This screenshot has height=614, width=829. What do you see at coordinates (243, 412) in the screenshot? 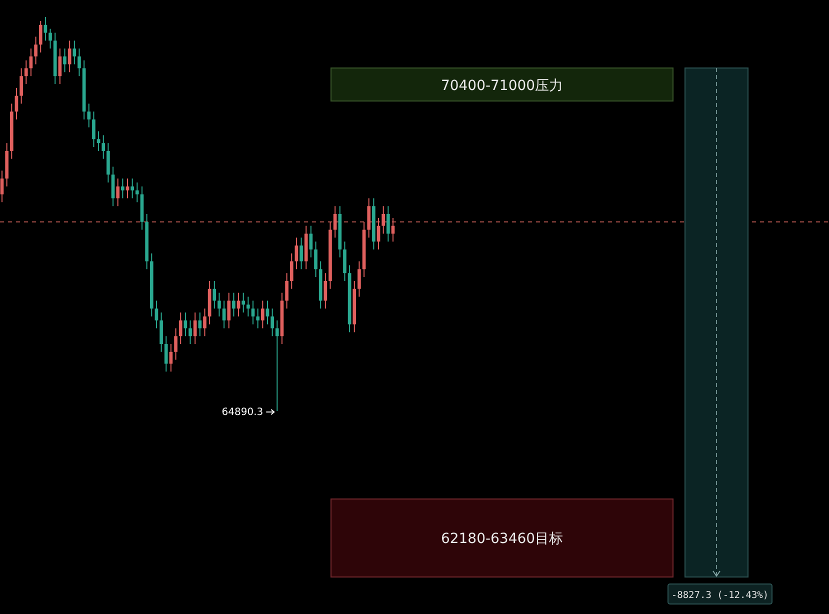
I see `annotation: 64890.3` at bounding box center [243, 412].